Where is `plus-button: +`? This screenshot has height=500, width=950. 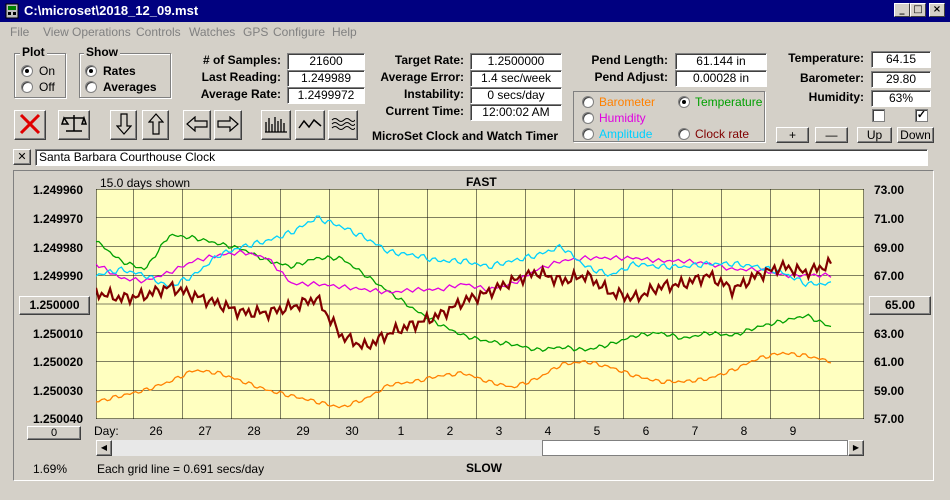 plus-button: + is located at coordinates (792, 135).